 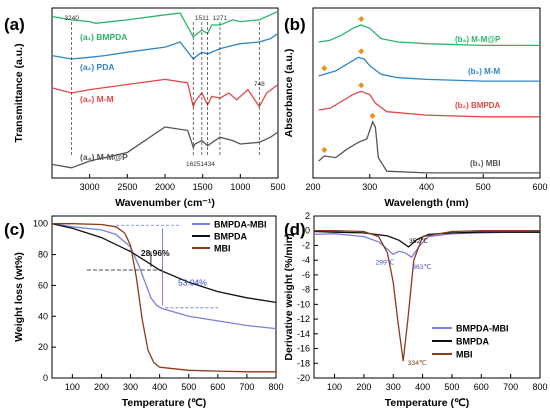 What do you see at coordinates (295, 24) in the screenshot?
I see `panel-label: (b)` at bounding box center [295, 24].